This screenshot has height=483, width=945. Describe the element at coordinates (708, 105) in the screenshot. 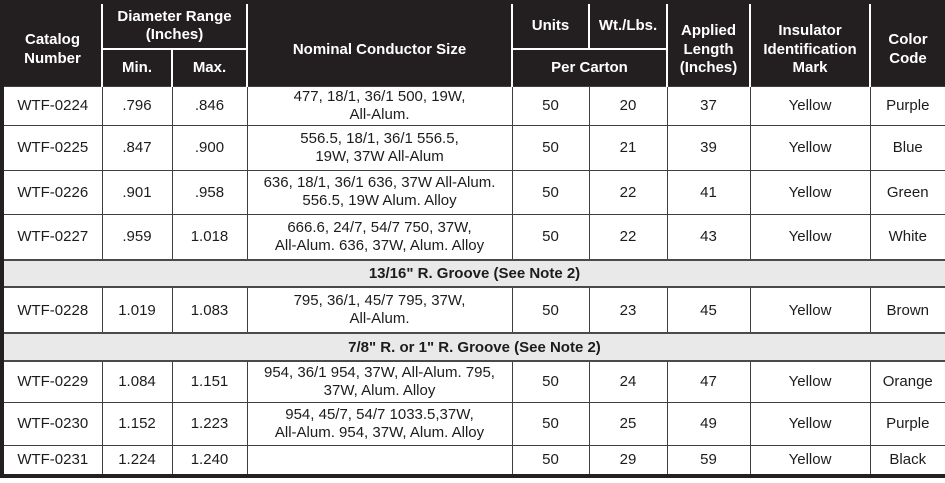

I see `cell-applied-length: 37` at that location.